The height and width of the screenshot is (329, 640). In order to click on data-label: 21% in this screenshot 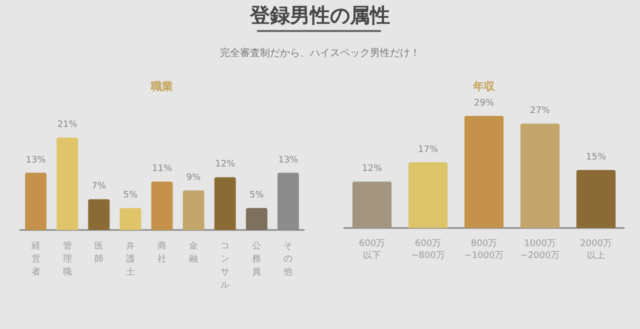, I will do `click(67, 125)`.